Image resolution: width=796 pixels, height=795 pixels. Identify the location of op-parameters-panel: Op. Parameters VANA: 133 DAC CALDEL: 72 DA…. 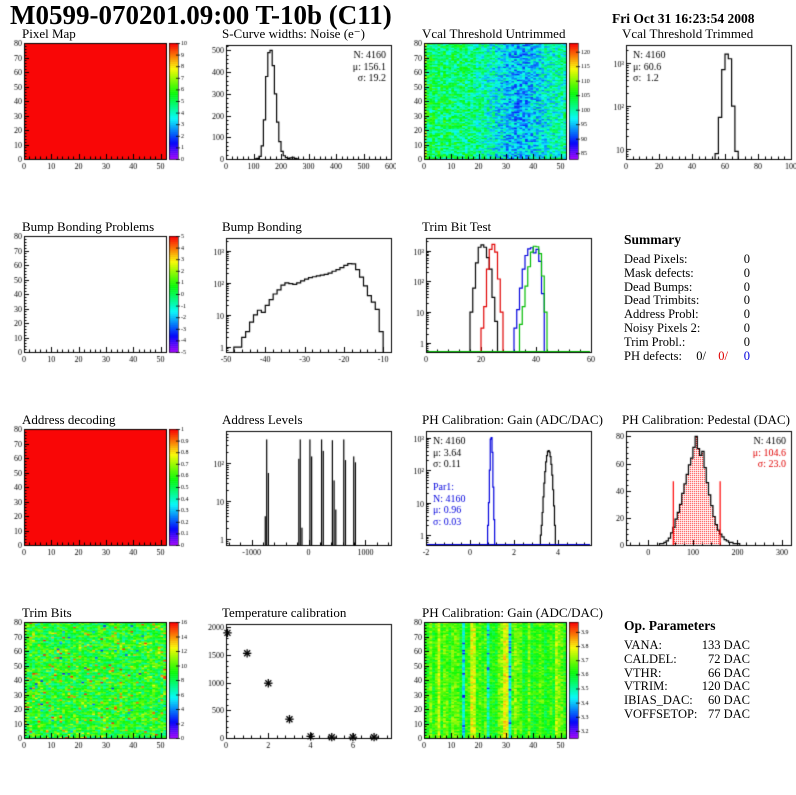
(698, 670).